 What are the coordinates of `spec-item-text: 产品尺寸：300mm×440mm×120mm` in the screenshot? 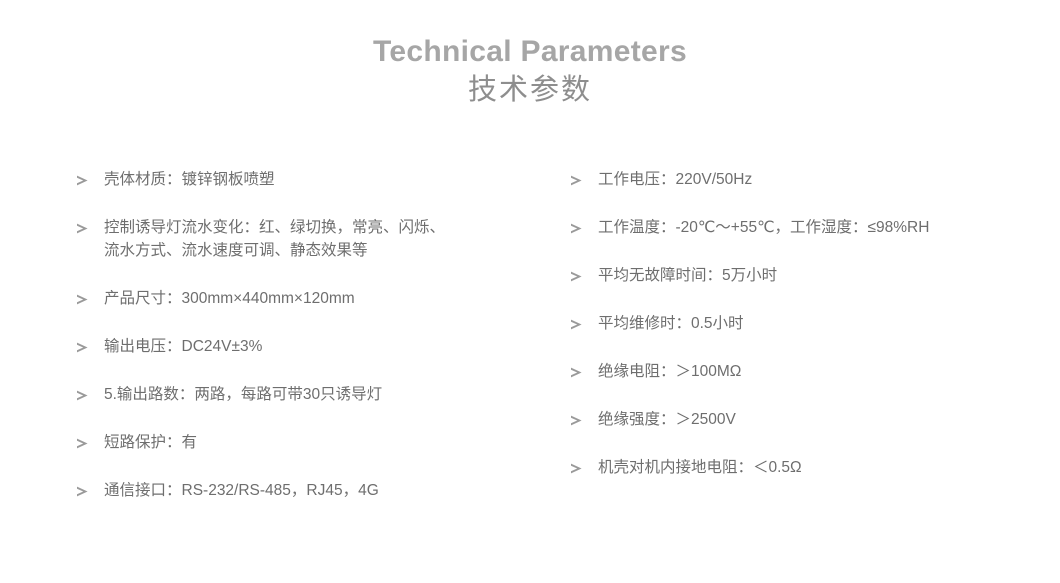 It's located at (229, 298).